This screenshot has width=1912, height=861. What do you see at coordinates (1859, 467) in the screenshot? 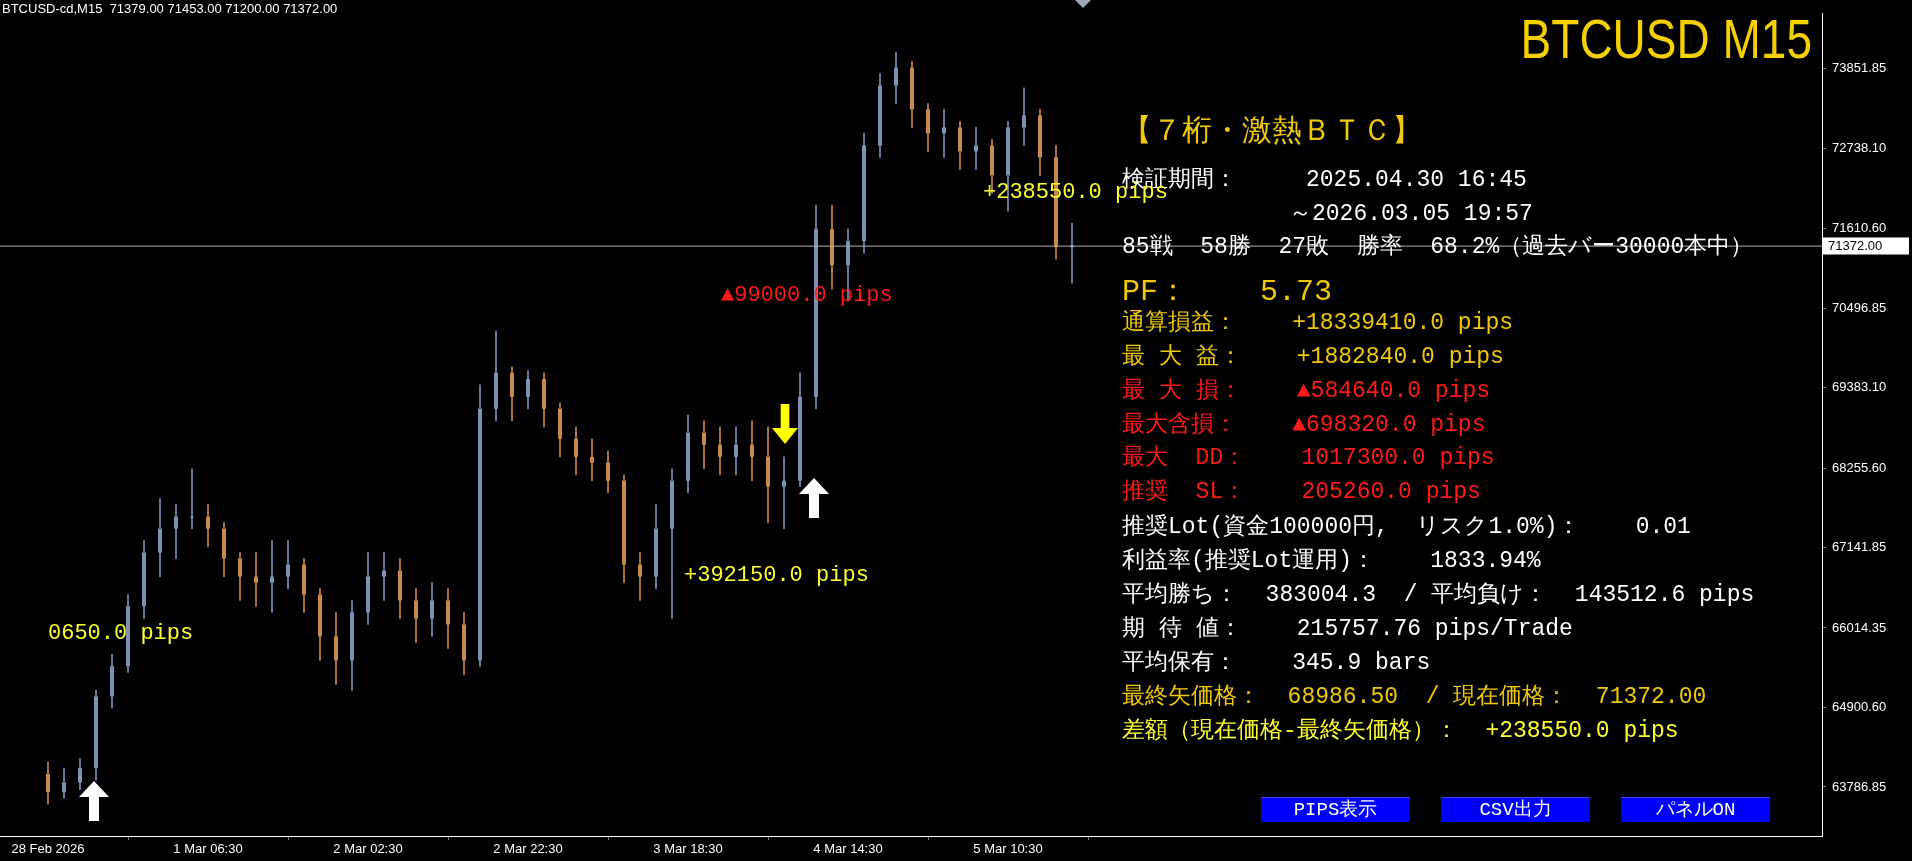
I see `y-tick-label: 68255.60` at bounding box center [1859, 467].